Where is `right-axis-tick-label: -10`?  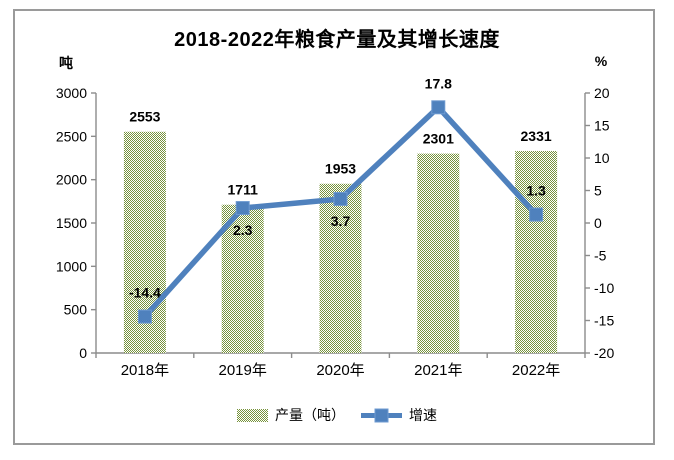 right-axis-tick-label: -10 is located at coordinates (604, 288).